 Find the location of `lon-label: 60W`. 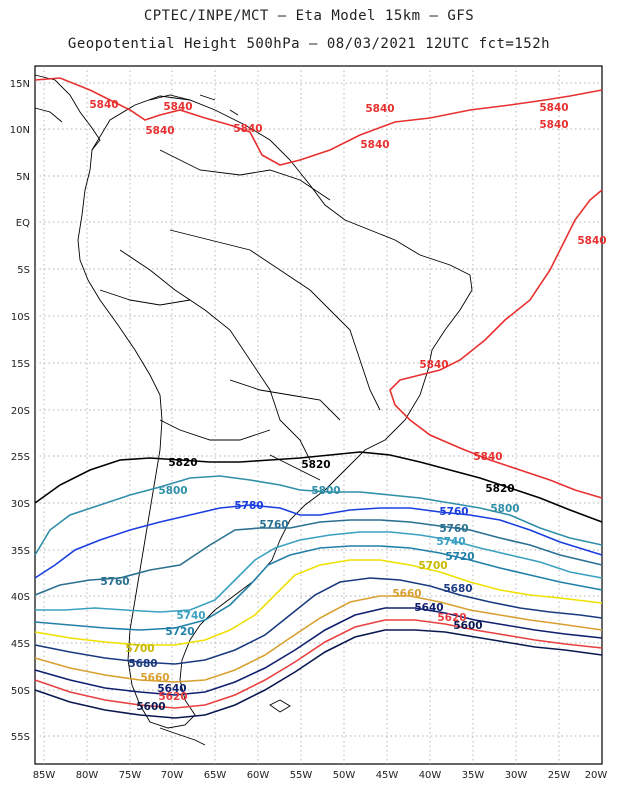

lon-label: 60W is located at coordinates (258, 775).